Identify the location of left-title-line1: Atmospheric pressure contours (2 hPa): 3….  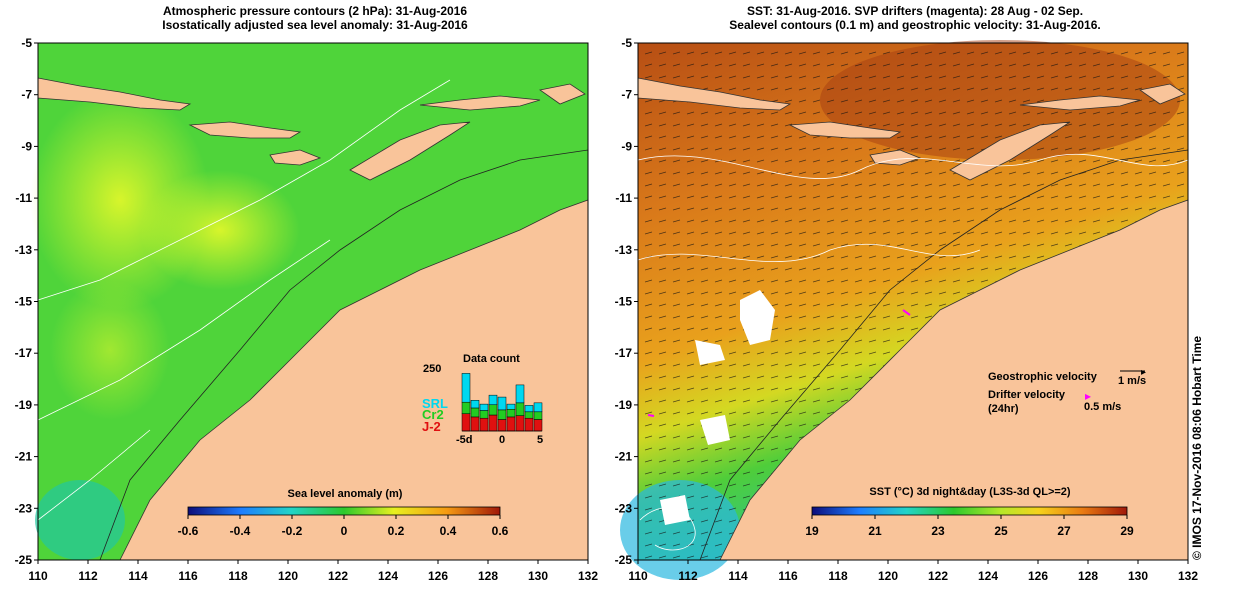
(315, 11).